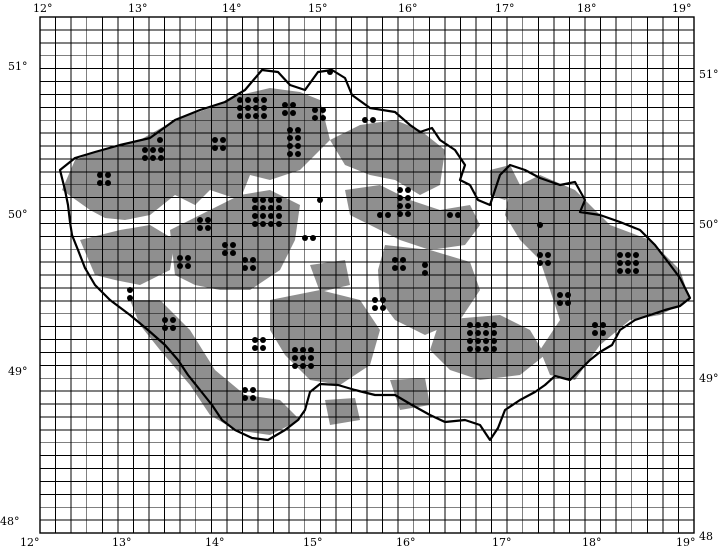 This screenshot has width=727, height=552. What do you see at coordinates (30, 542) in the screenshot?
I see `bottom-label-12: 12°` at bounding box center [30, 542].